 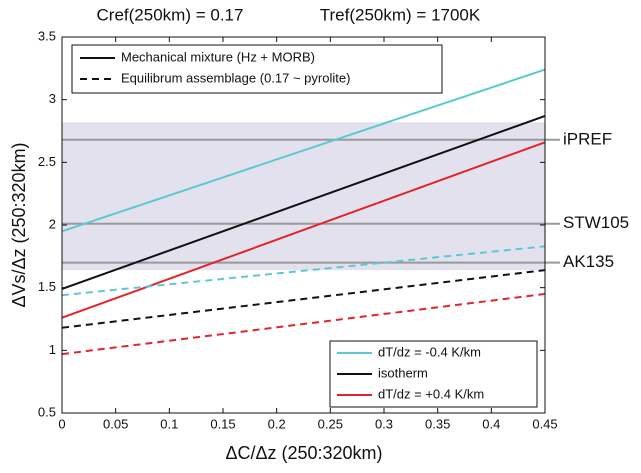 I want to click on legend-label: isotherm, so click(x=403, y=372).